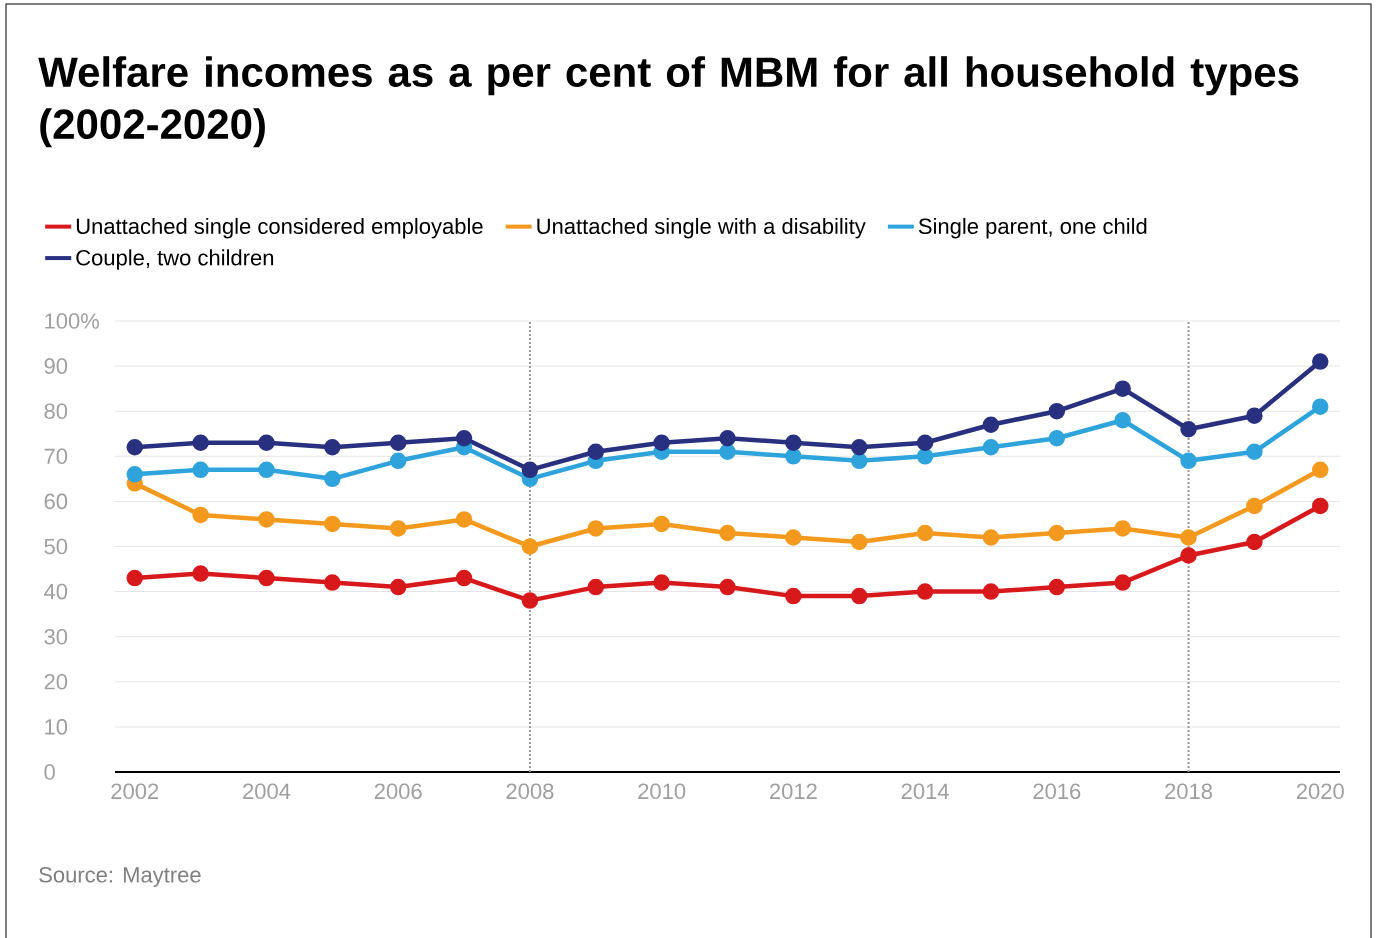  Describe the element at coordinates (56, 411) in the screenshot. I see `y-tick-label: 80` at that location.